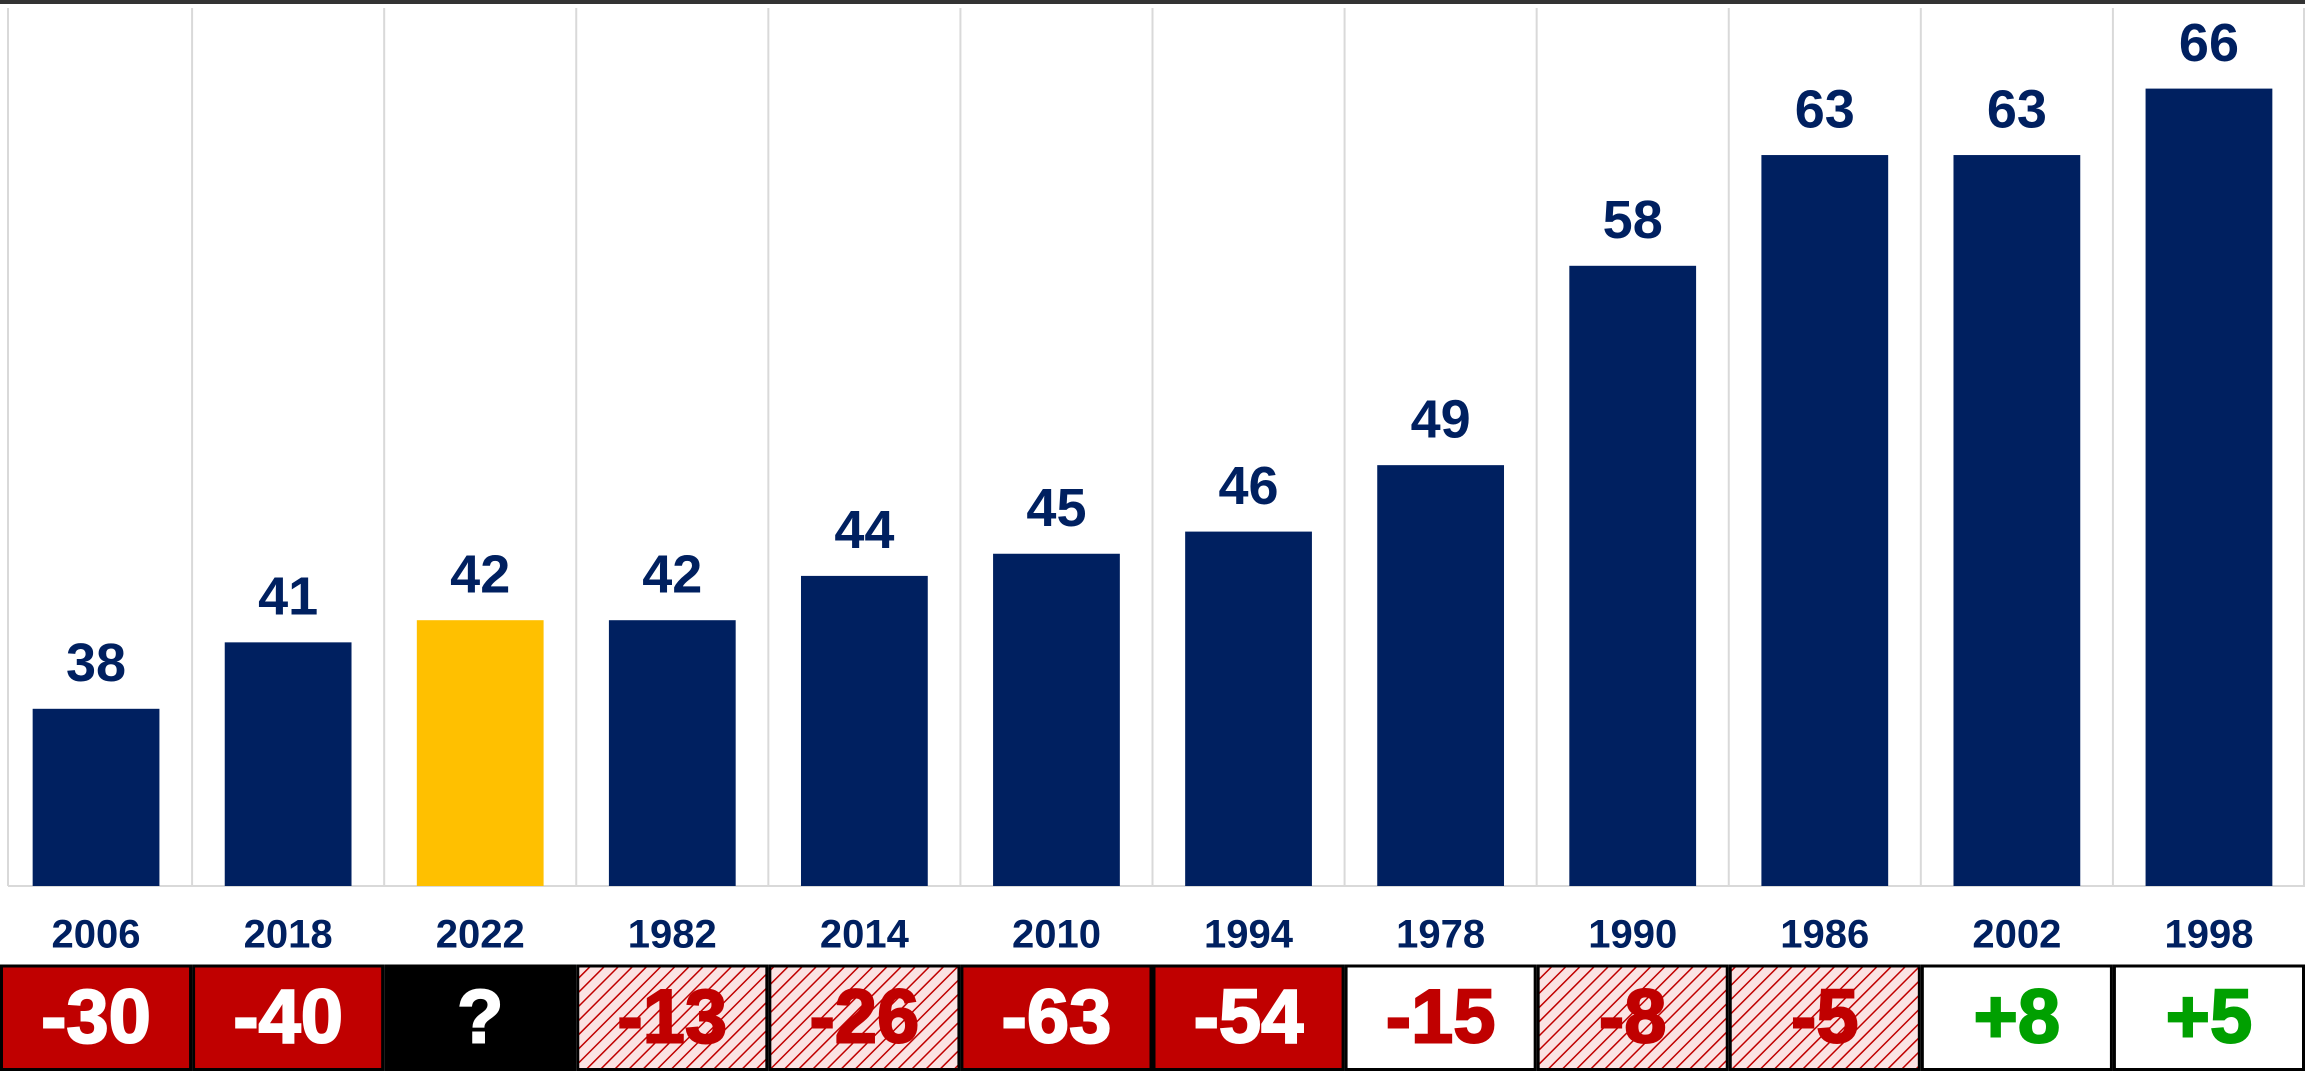  Describe the element at coordinates (864, 530) in the screenshot. I see `value-label: 44` at that location.